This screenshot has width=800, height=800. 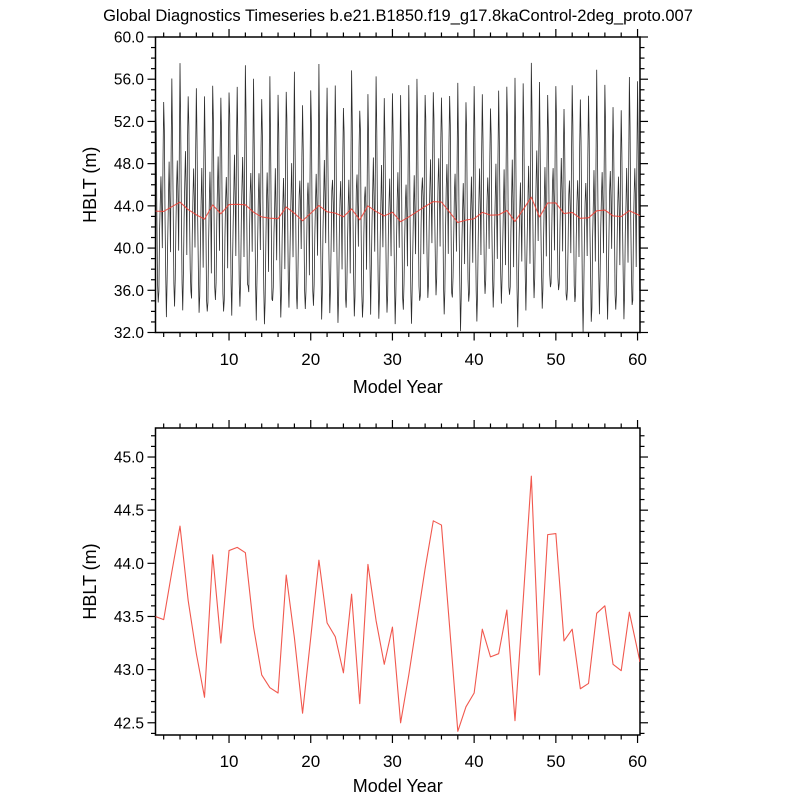 What do you see at coordinates (129, 333) in the screenshot?
I see `y-tick-label: 32.0` at bounding box center [129, 333].